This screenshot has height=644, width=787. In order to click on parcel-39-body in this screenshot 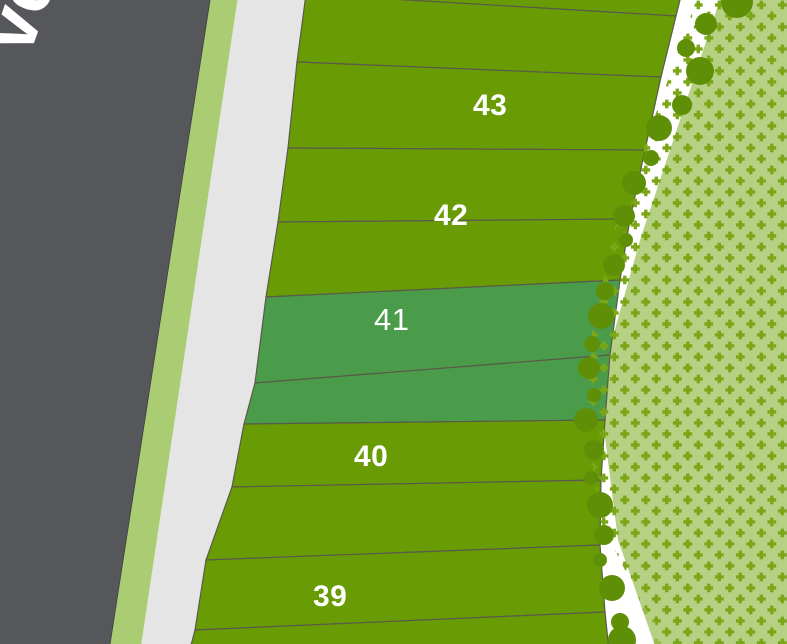, I will do `click(397, 627)`.